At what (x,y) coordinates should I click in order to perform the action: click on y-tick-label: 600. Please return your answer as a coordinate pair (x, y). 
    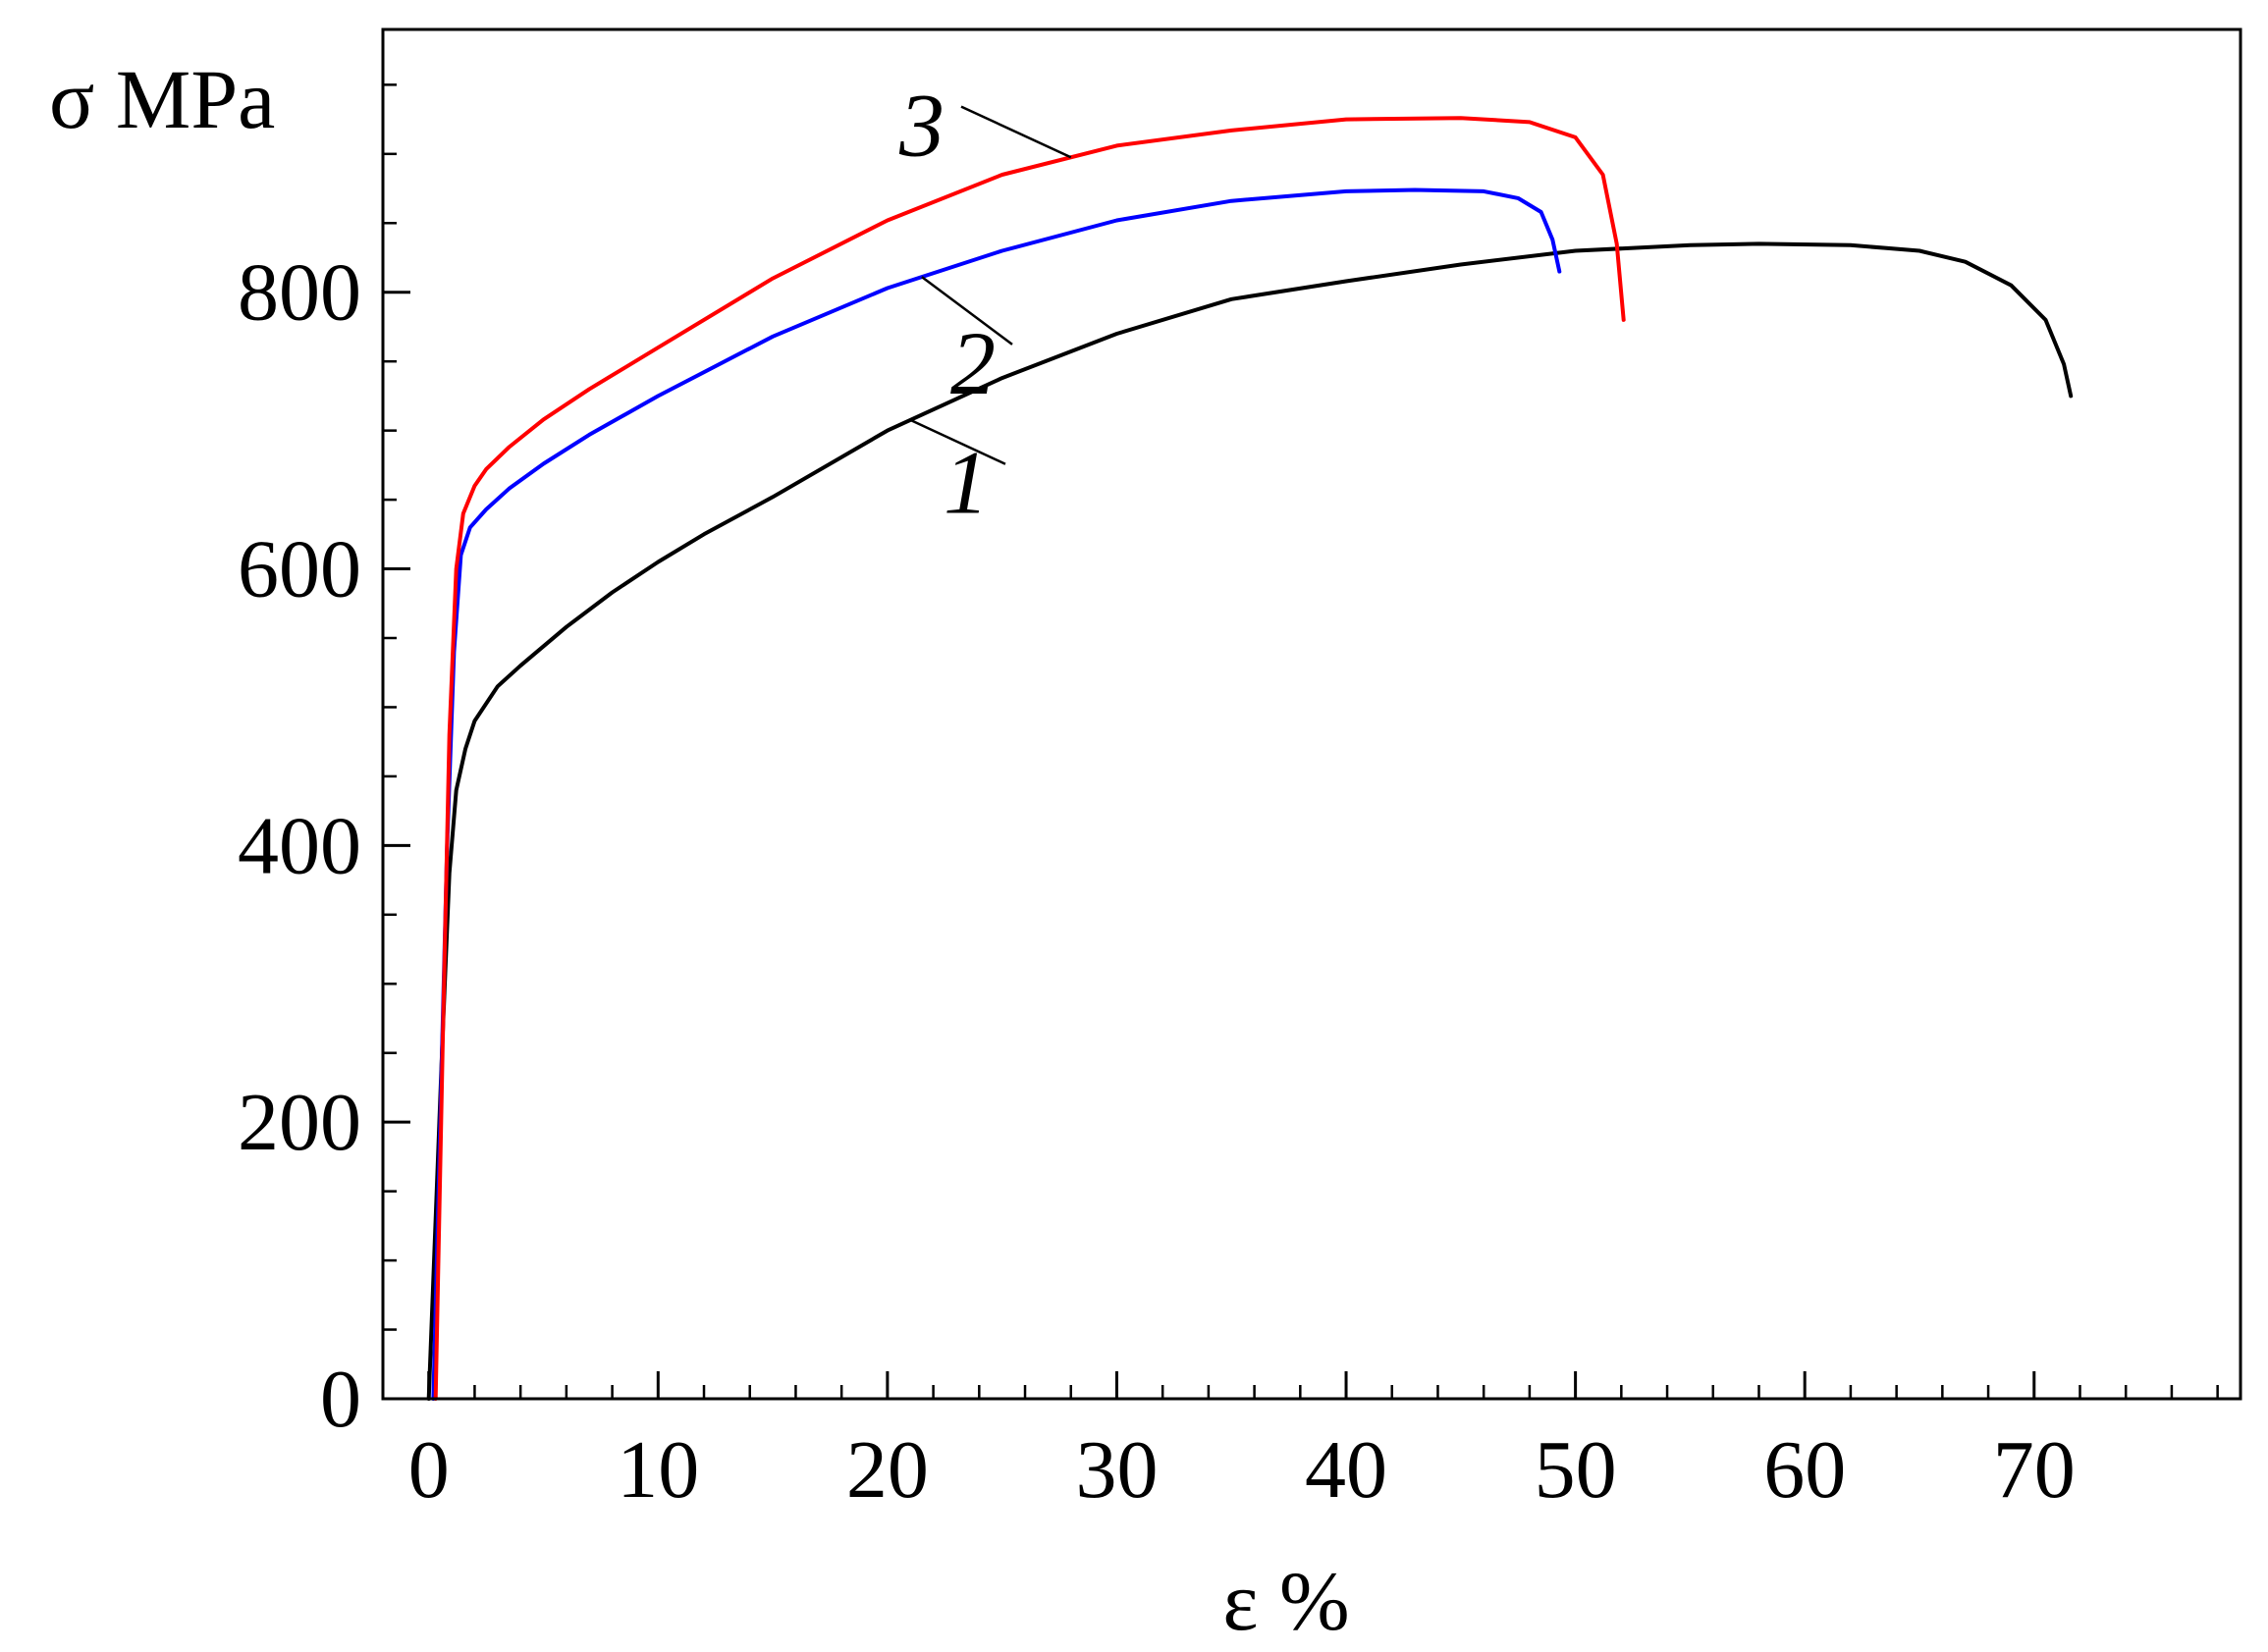
    Looking at the image, I should click on (299, 569).